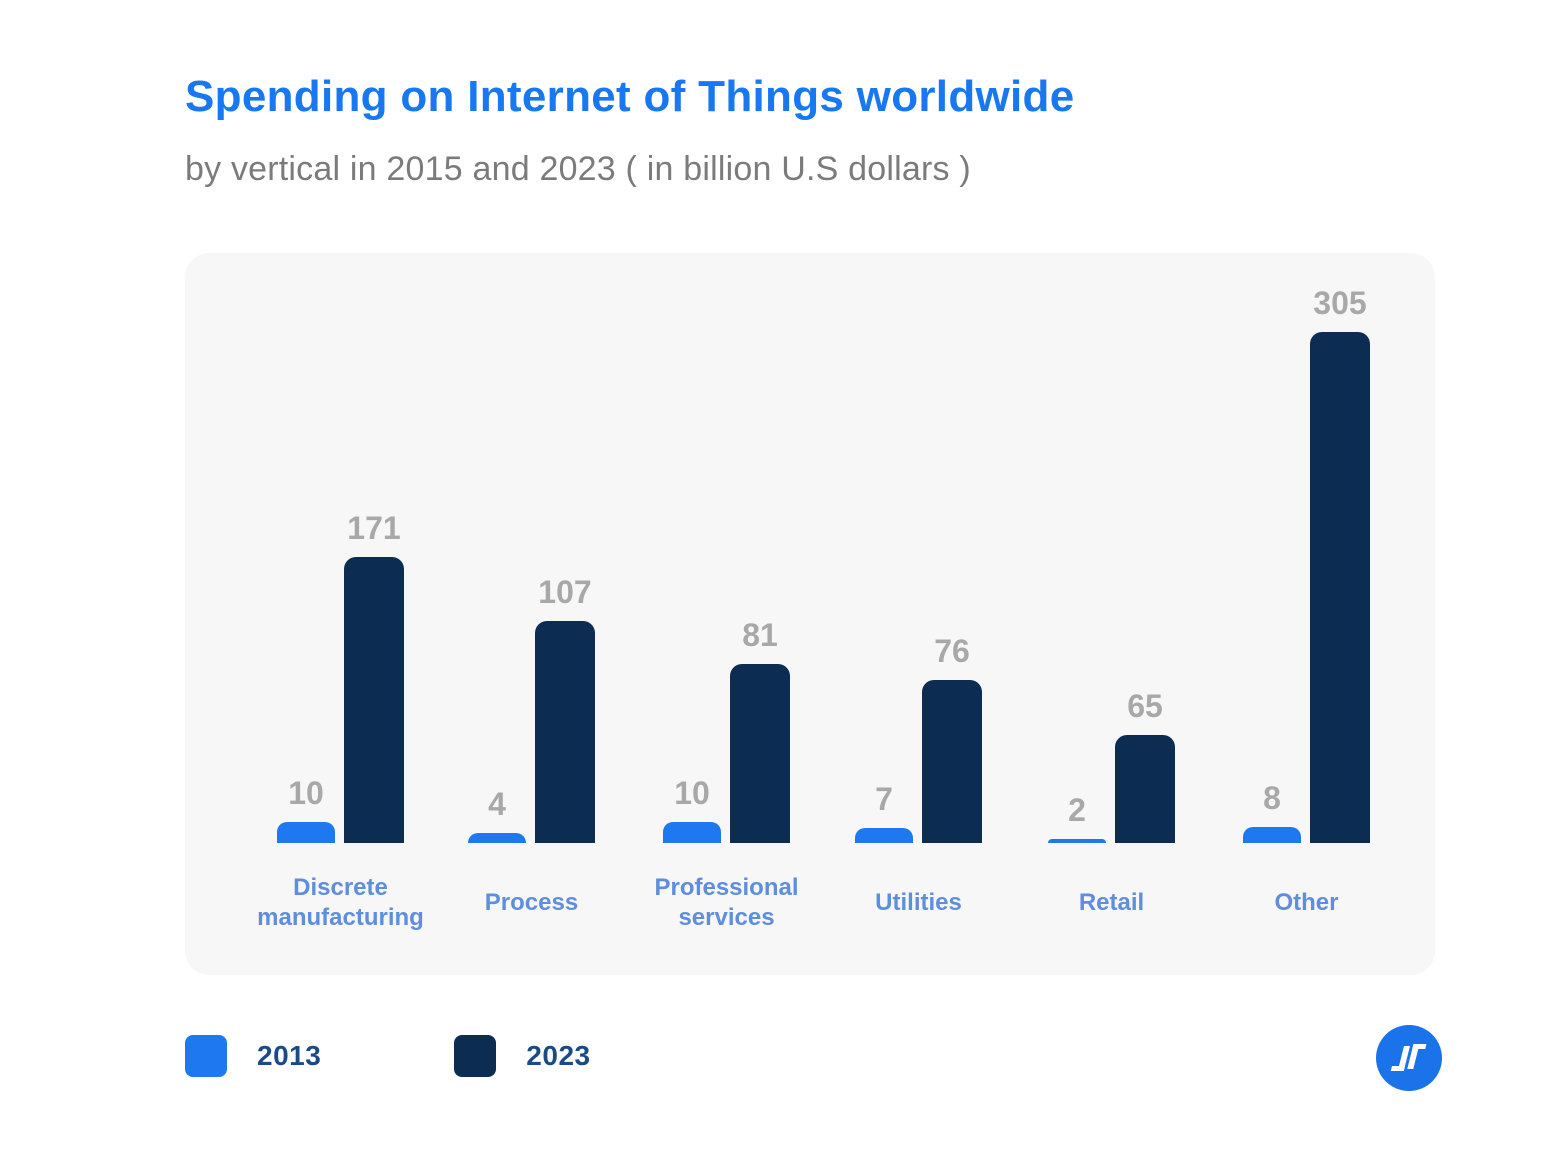  Describe the element at coordinates (388, 1056) in the screenshot. I see `chart-legend: 2013 2023` at that location.